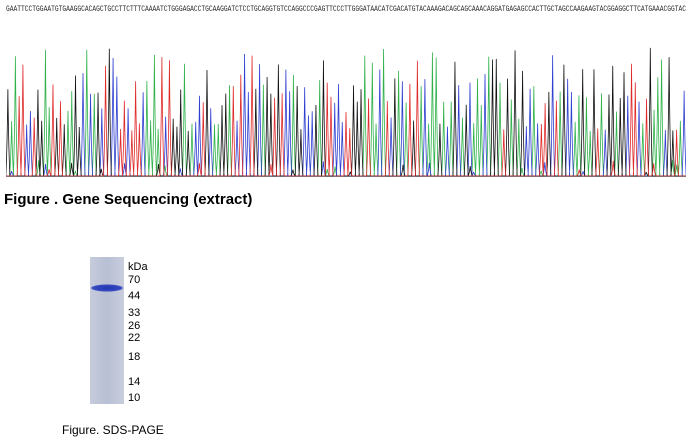 This screenshot has height=440, width=689. Describe the element at coordinates (134, 338) in the screenshot. I see `ladder-label-22: 22` at that location.